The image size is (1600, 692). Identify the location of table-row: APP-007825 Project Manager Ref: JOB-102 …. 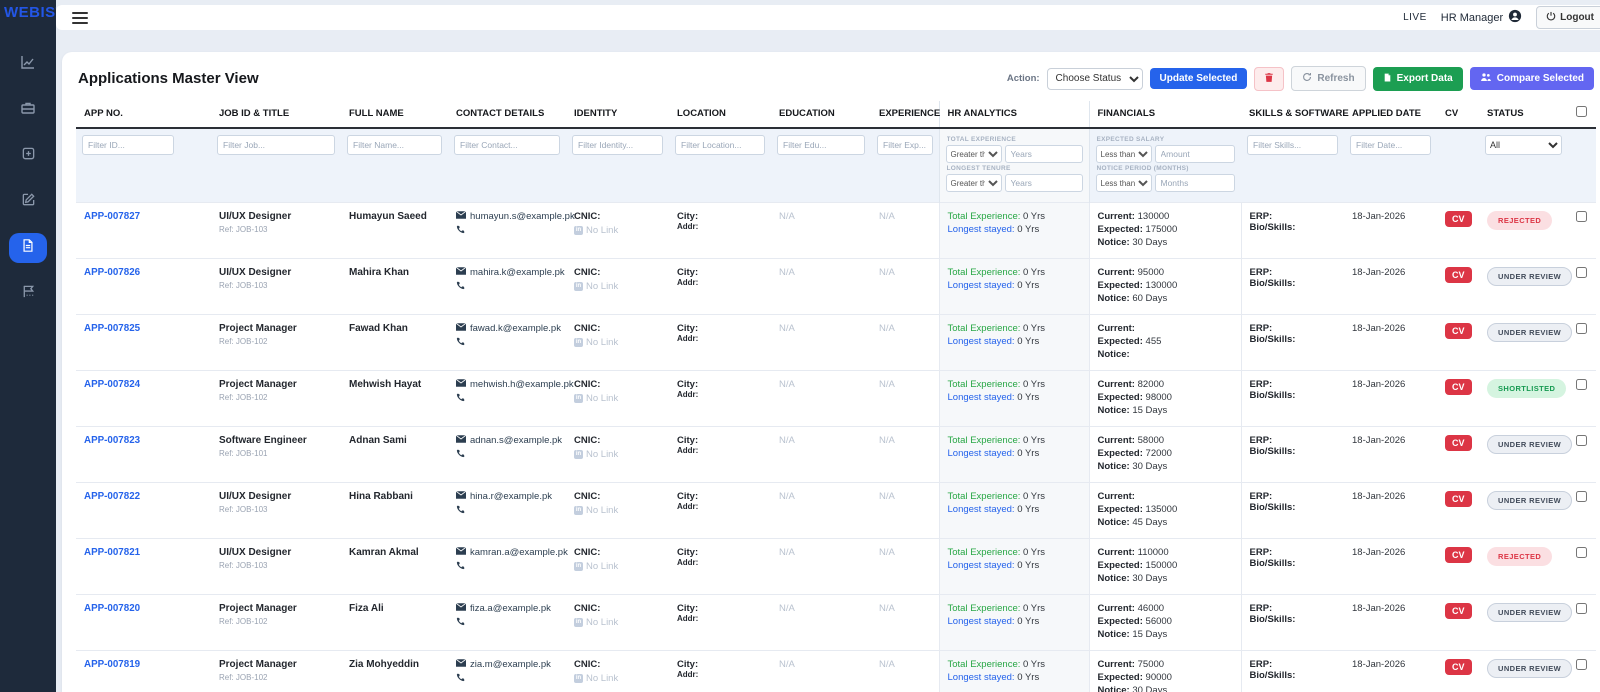
(836, 342).